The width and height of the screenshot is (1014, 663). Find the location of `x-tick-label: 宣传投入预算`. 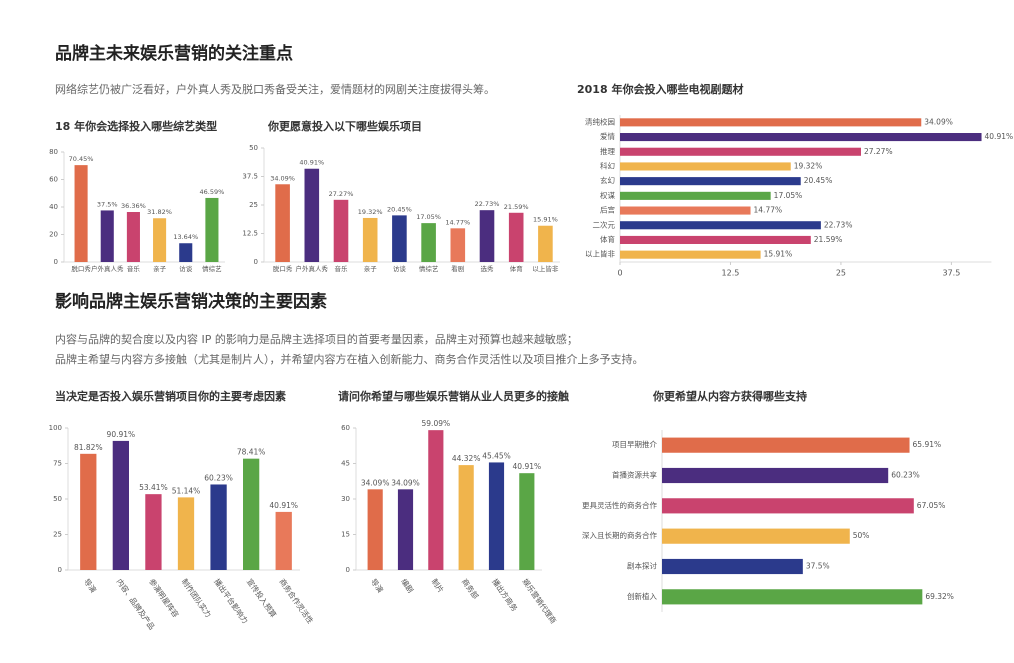

x-tick-label: 宣传投入预算 is located at coordinates (262, 598).